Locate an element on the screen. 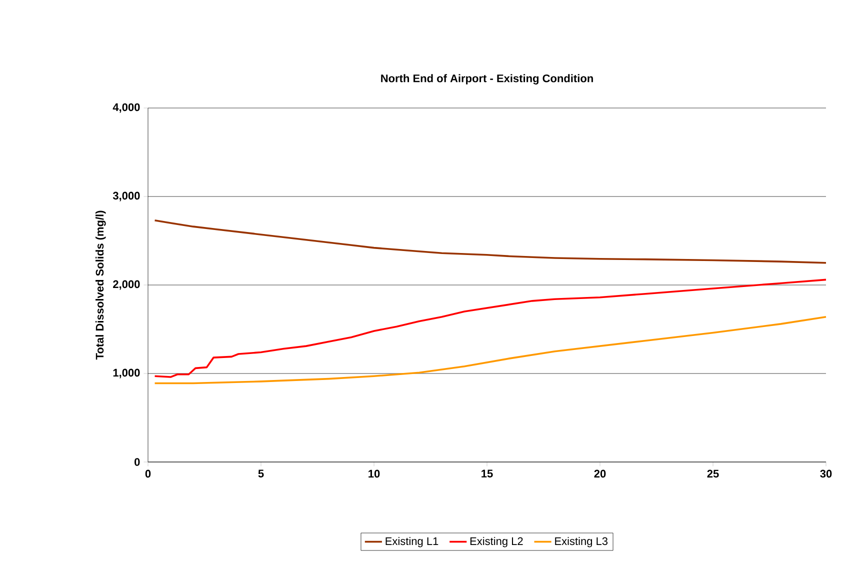  x-tick-label: 30 is located at coordinates (826, 474).